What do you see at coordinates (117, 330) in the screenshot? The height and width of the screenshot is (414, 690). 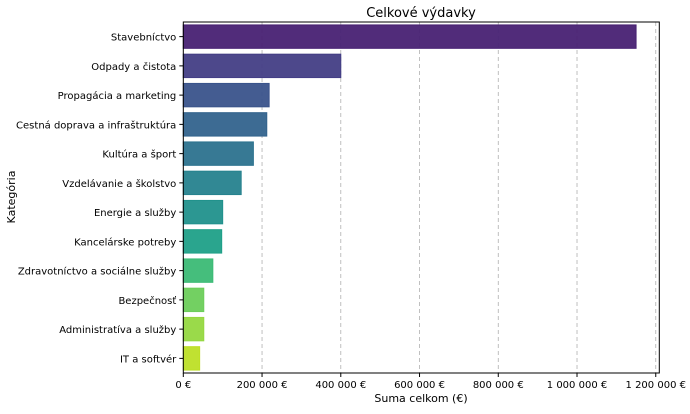 I see `y-tick-label: Administratíva a služby` at bounding box center [117, 330].